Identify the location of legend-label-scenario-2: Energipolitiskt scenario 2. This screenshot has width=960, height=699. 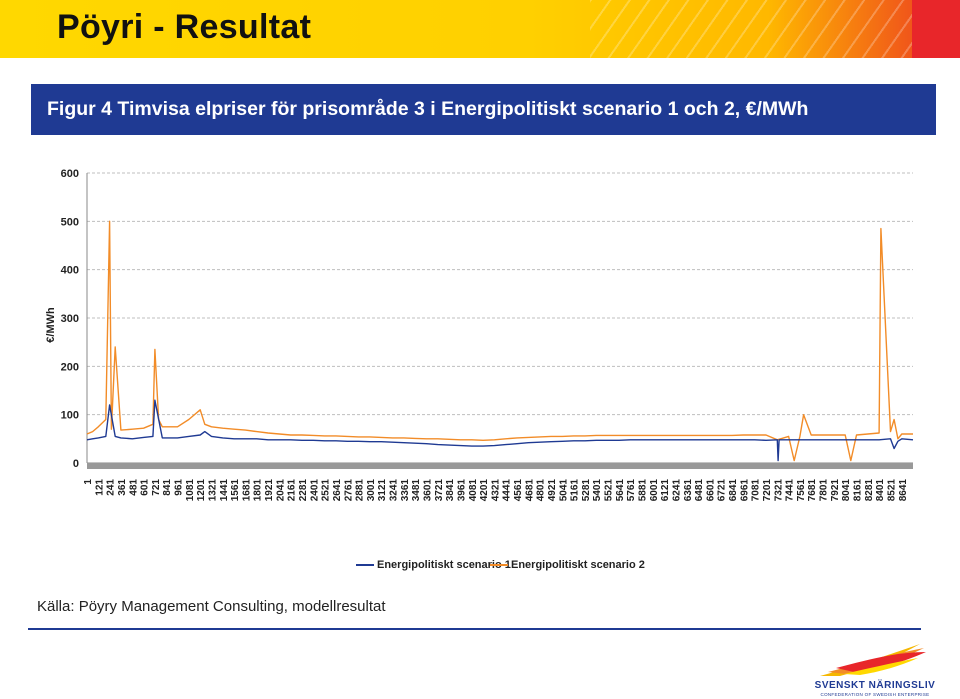
(578, 565).